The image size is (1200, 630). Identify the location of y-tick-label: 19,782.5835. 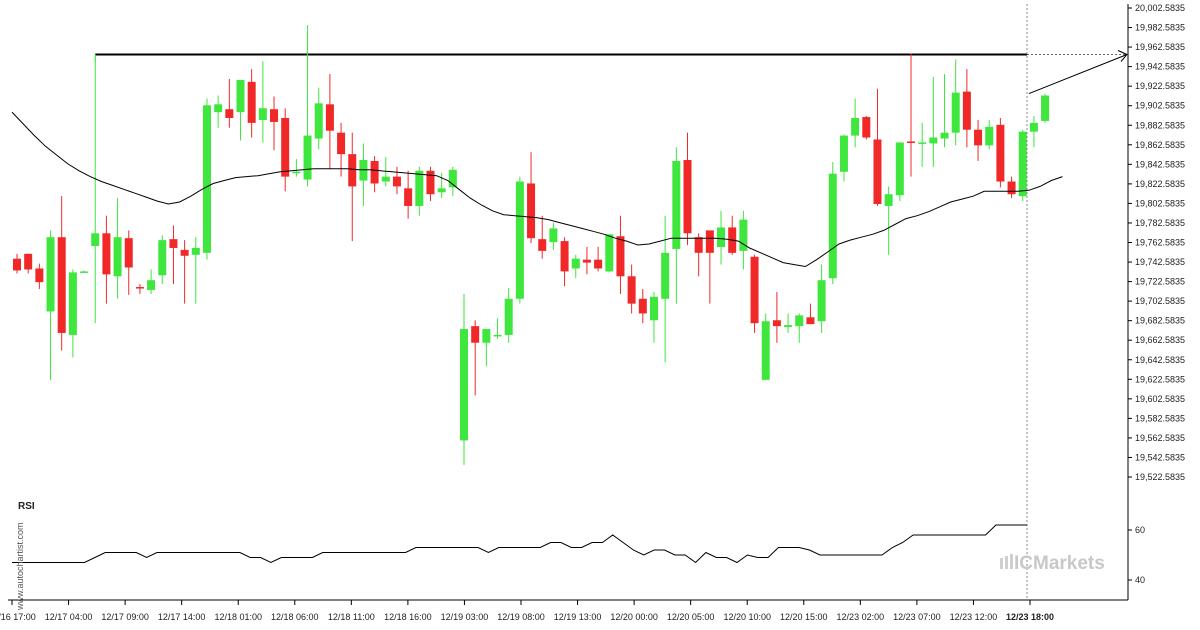
(1160, 223).